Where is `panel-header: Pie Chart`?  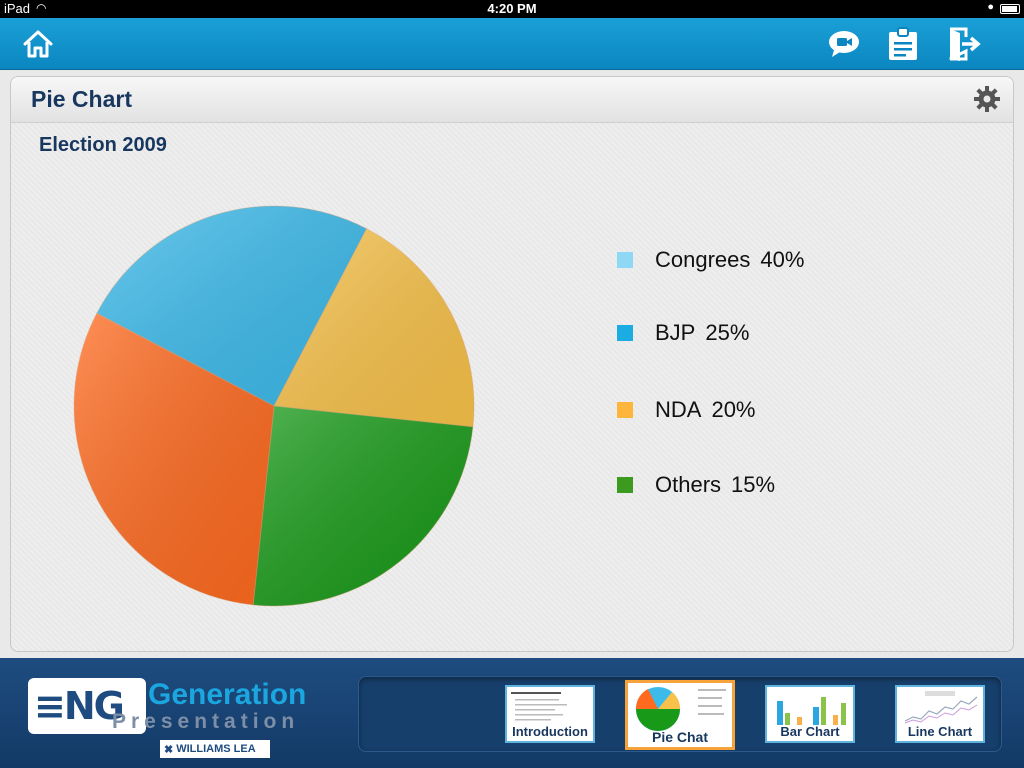 panel-header: Pie Chart is located at coordinates (512, 100).